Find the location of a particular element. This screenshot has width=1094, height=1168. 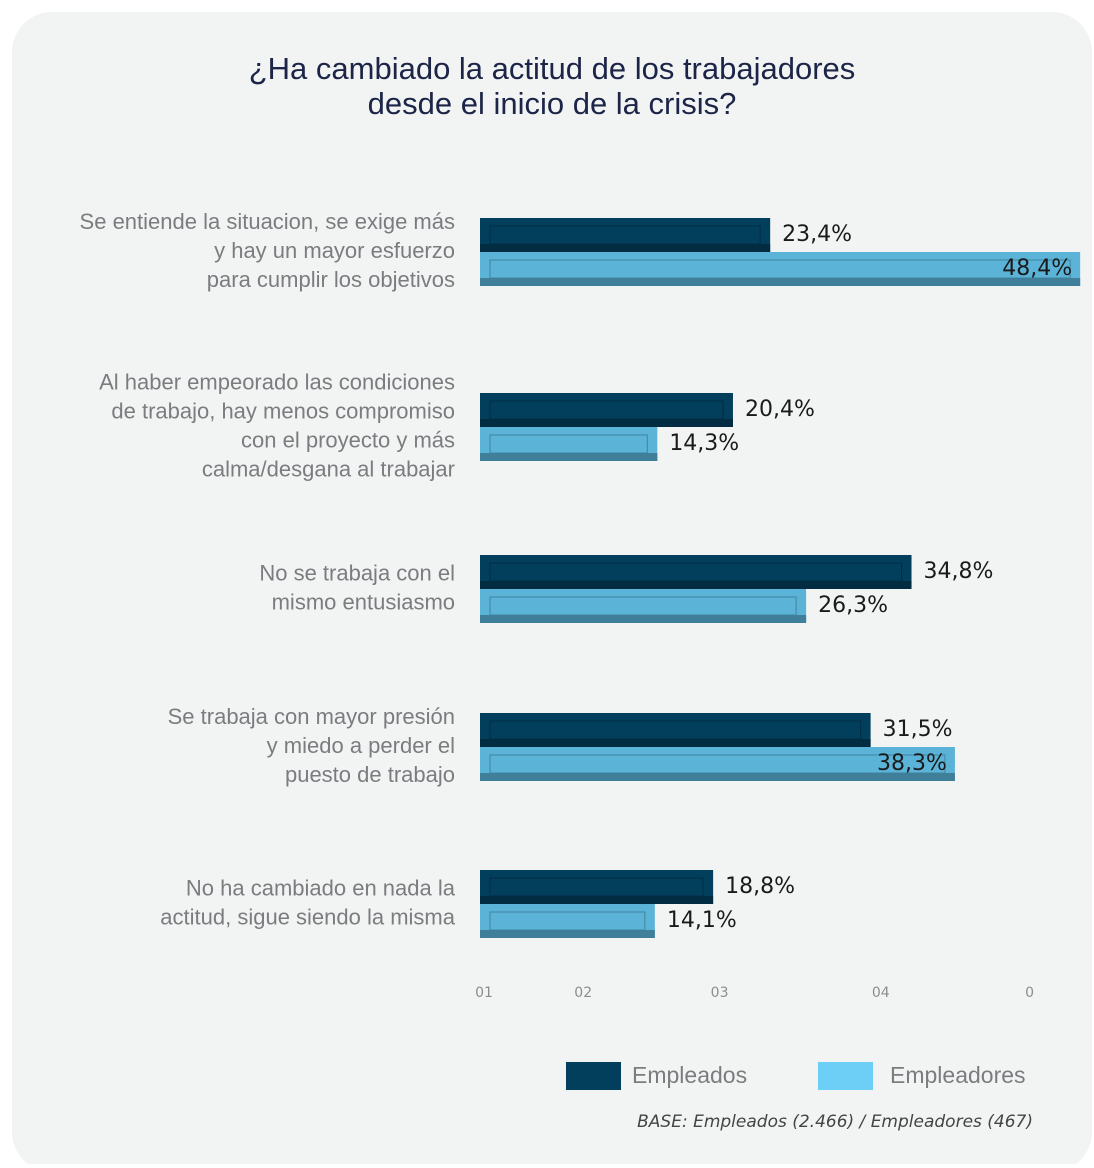

chart-title: desde el inicio de la crisis? is located at coordinates (552, 103).